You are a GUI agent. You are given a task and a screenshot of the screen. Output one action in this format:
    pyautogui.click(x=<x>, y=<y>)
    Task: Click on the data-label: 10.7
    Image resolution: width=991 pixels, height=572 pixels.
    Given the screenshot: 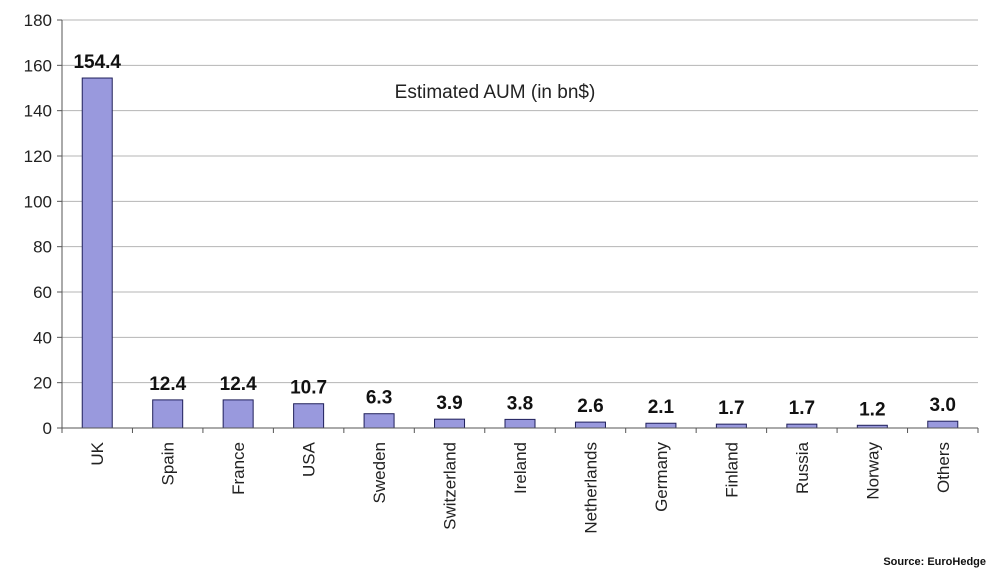 What is the action you would take?
    pyautogui.click(x=308, y=388)
    